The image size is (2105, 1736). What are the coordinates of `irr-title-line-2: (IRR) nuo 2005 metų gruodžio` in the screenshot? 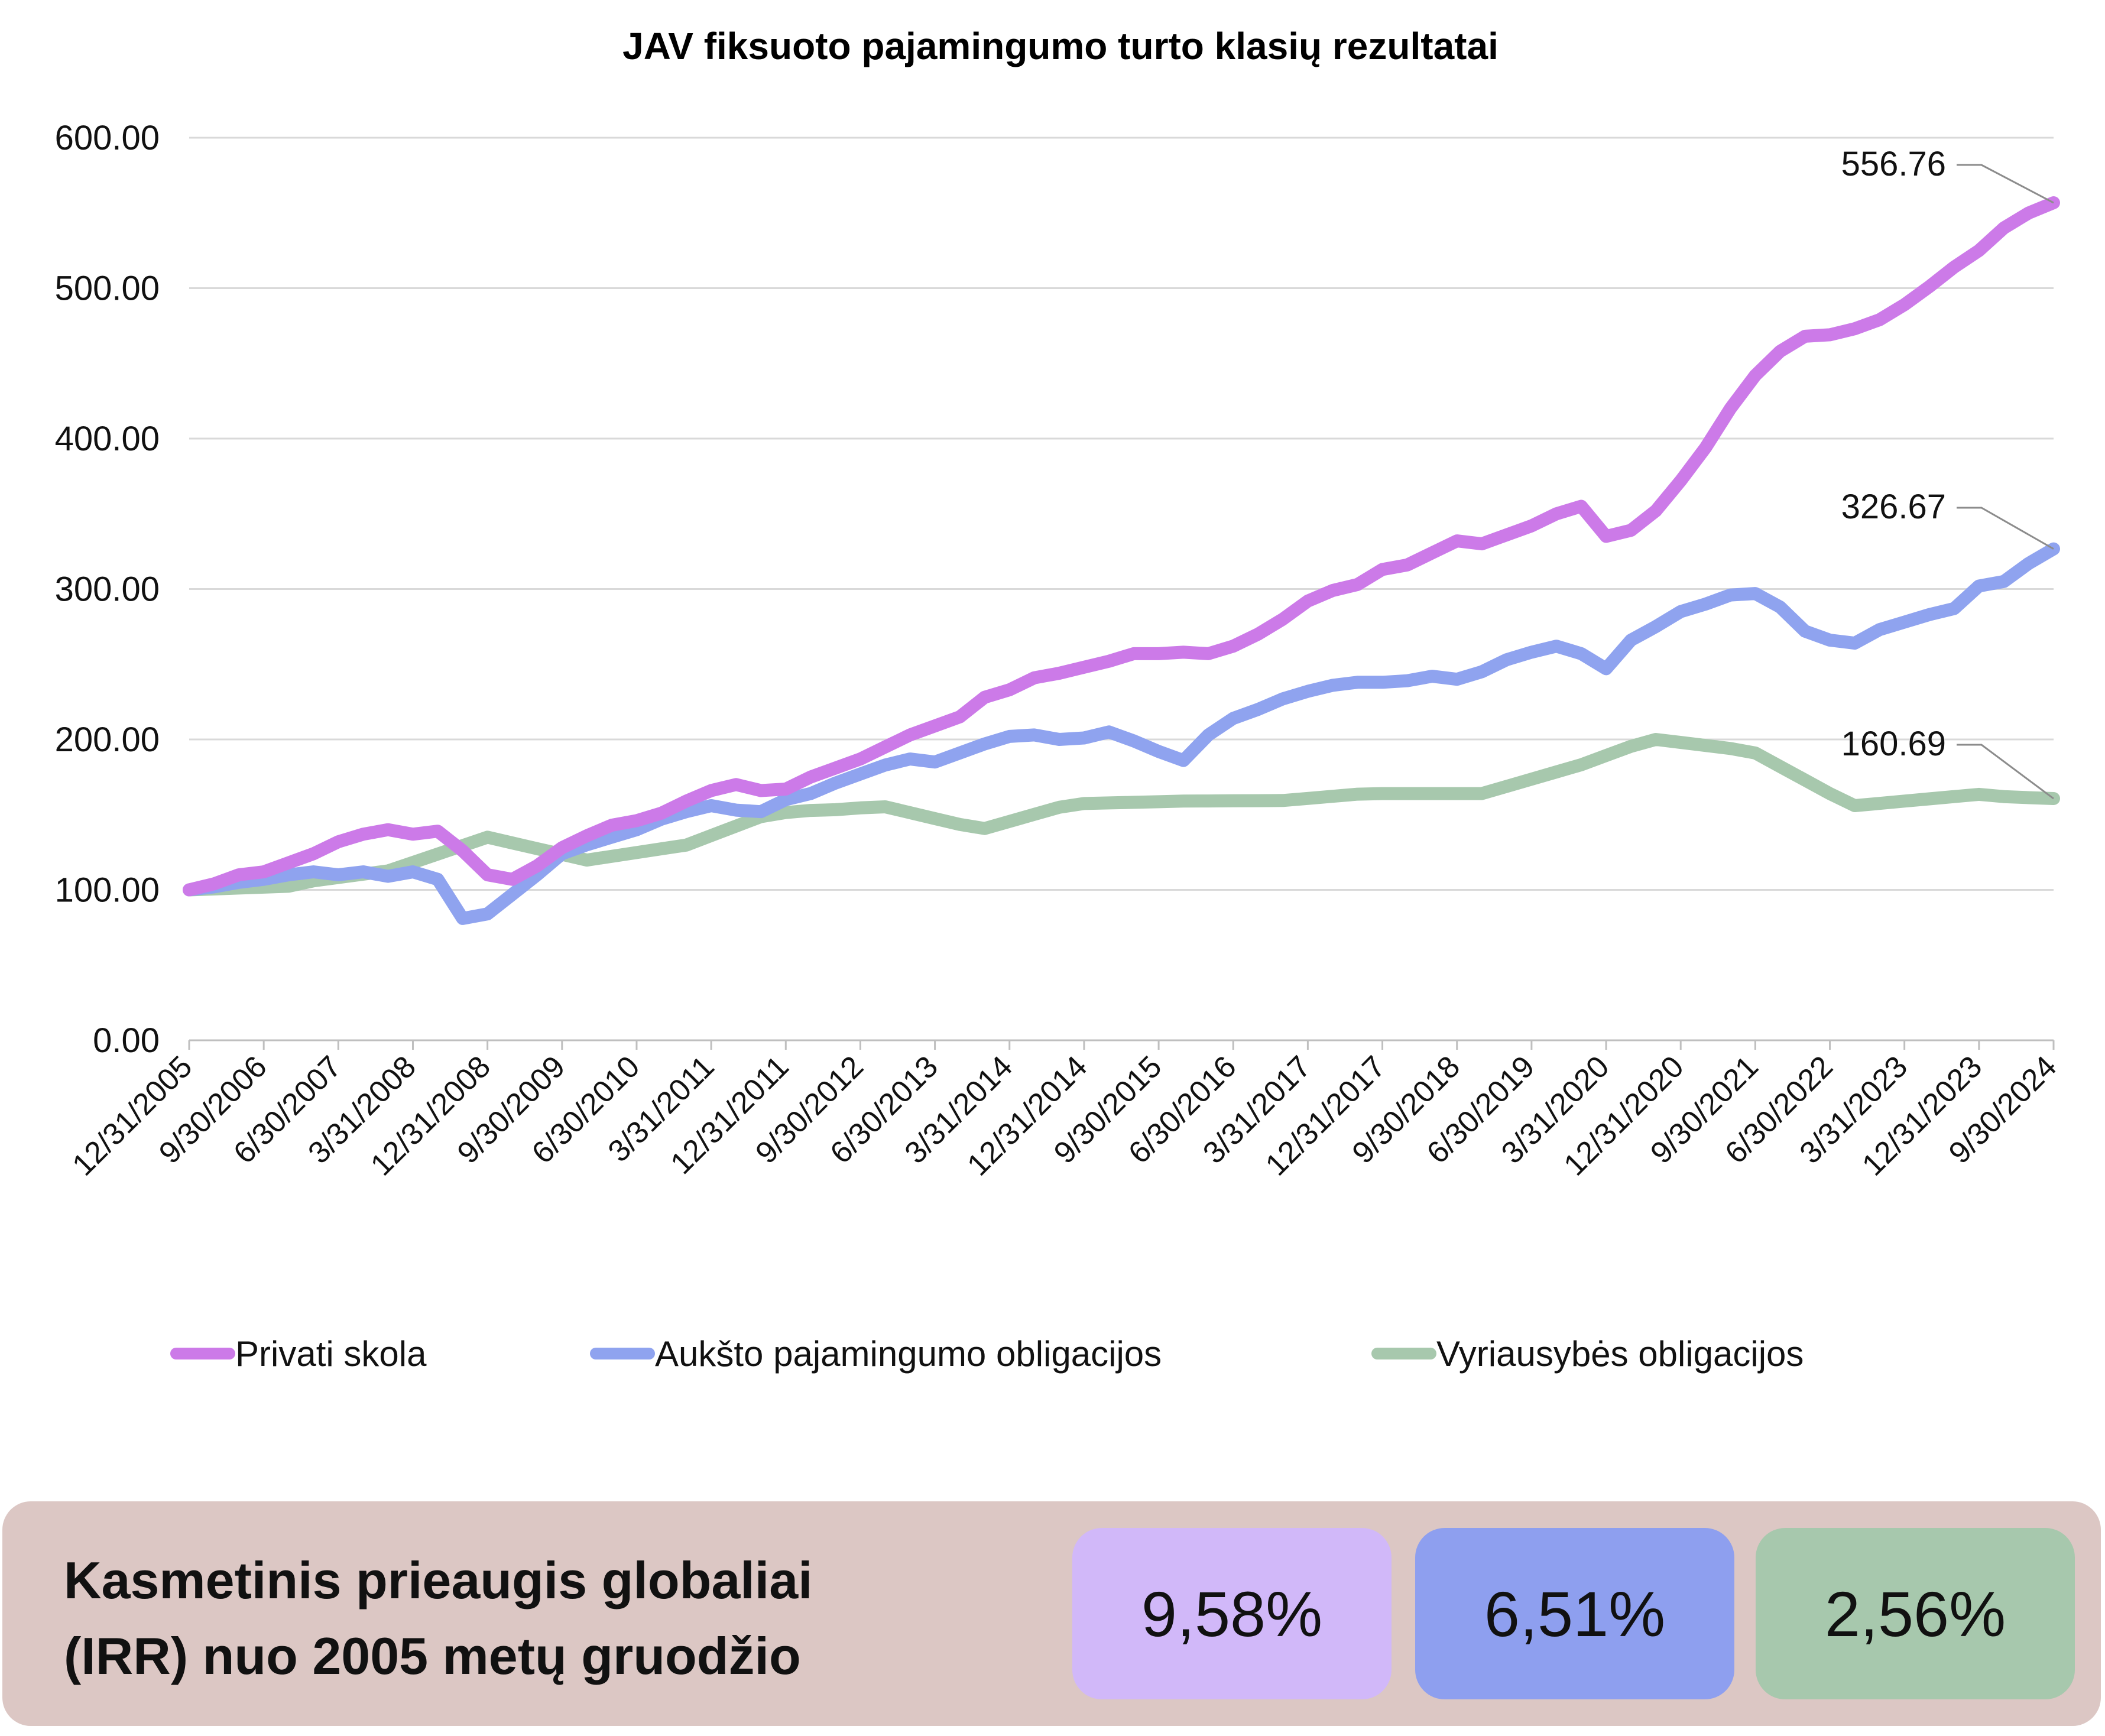 It's located at (433, 1656).